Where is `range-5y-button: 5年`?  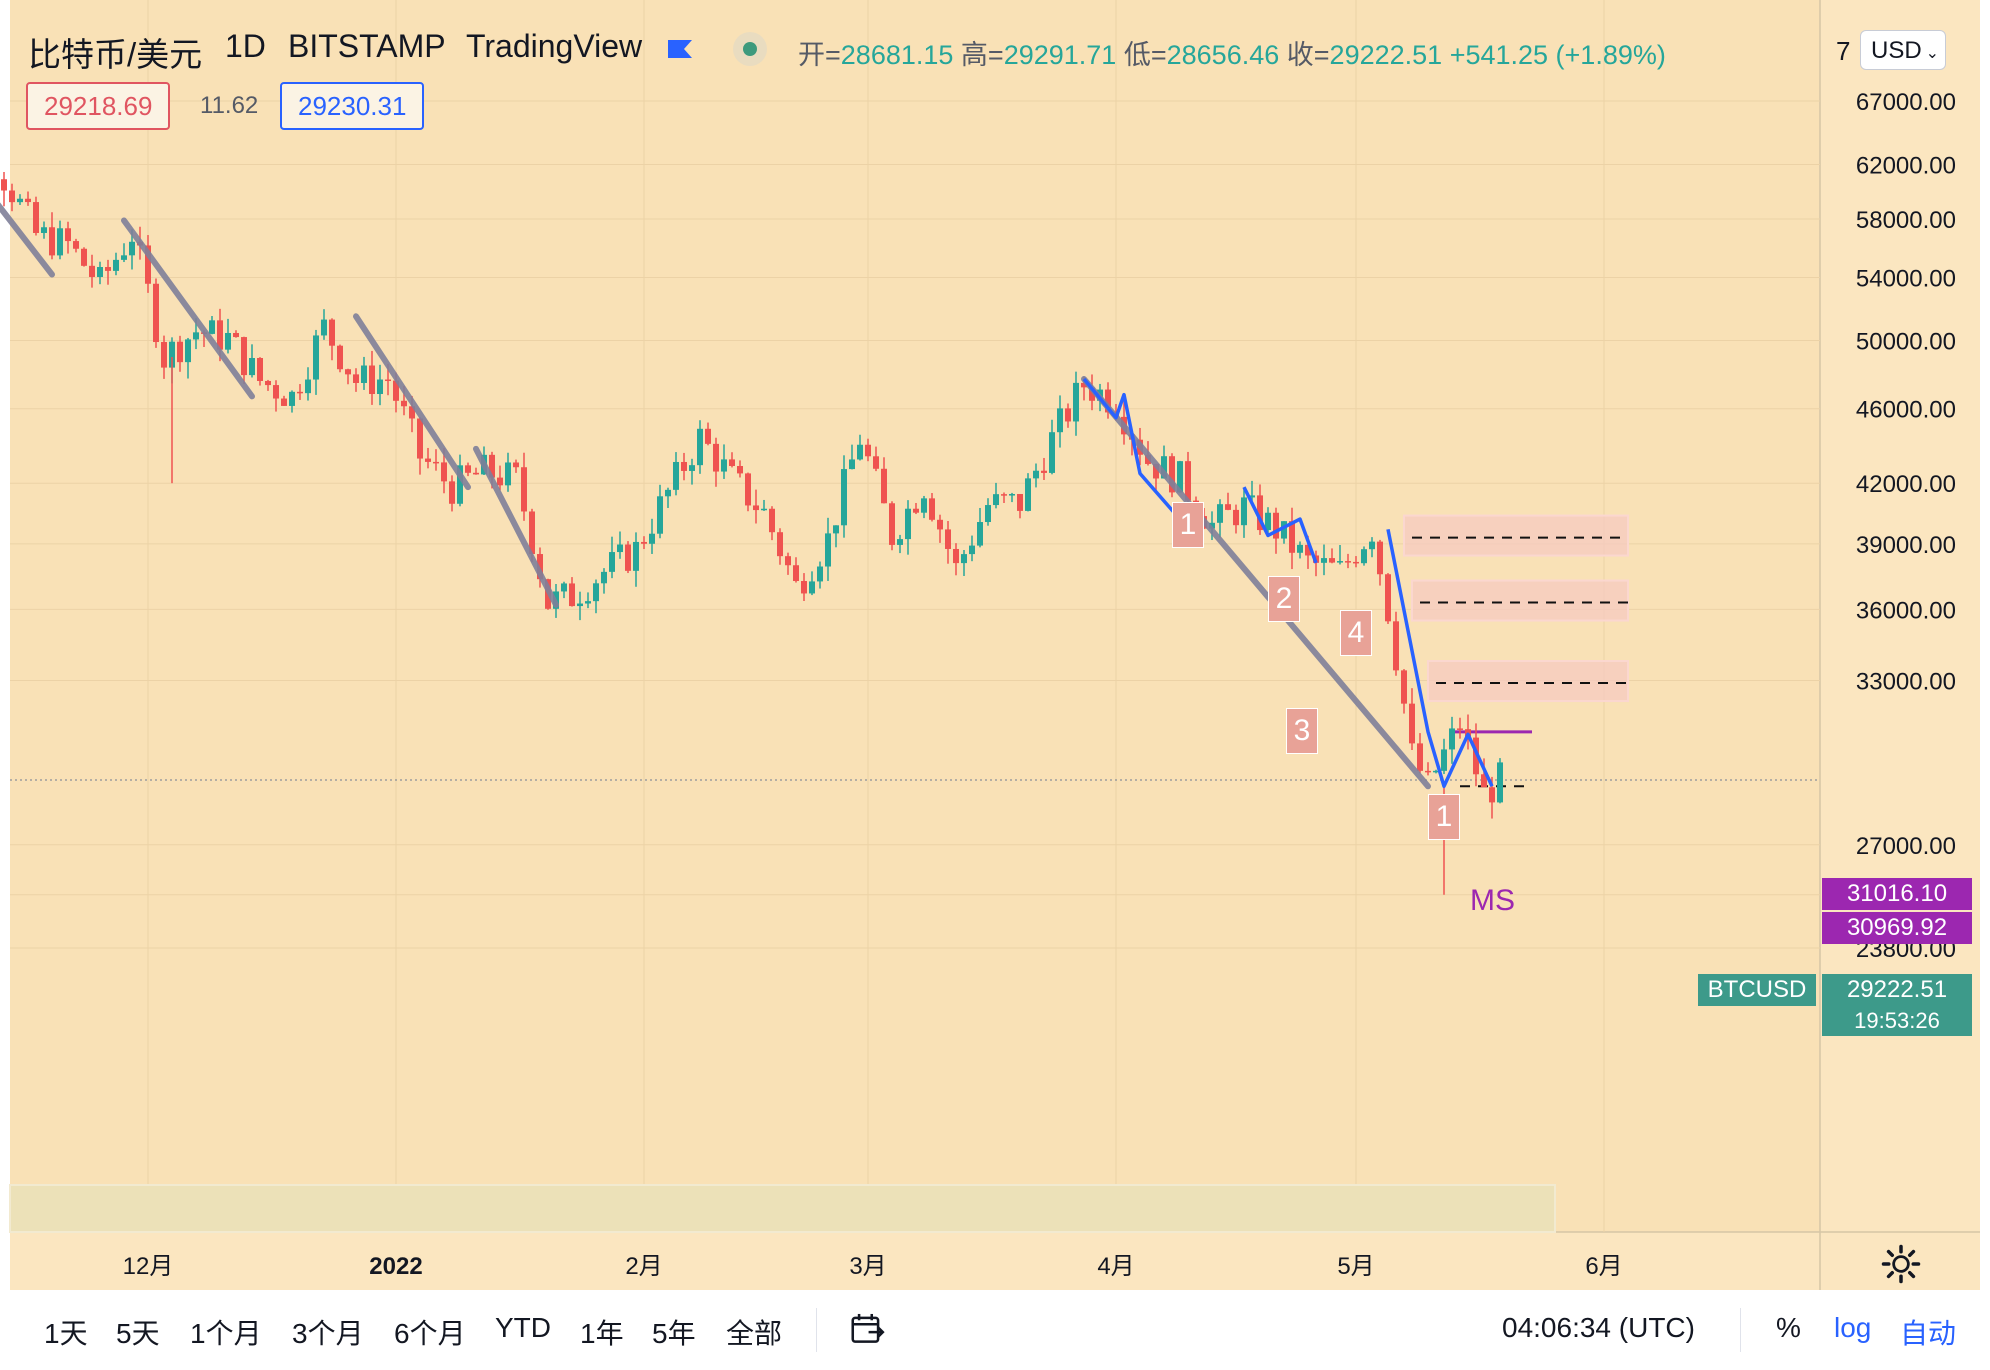
range-5y-button: 5年 is located at coordinates (674, 1333).